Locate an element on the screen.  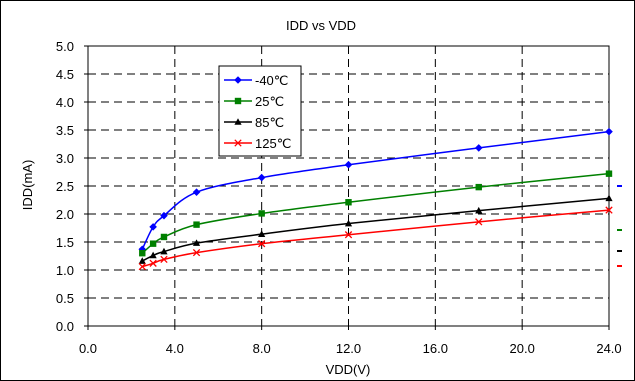
y-axis-ticks: 0.0 0.5 1.0 1.5 2.0 2.5 3.0 3.5 4.0 4.5 5.0 is located at coordinates (72, 186).